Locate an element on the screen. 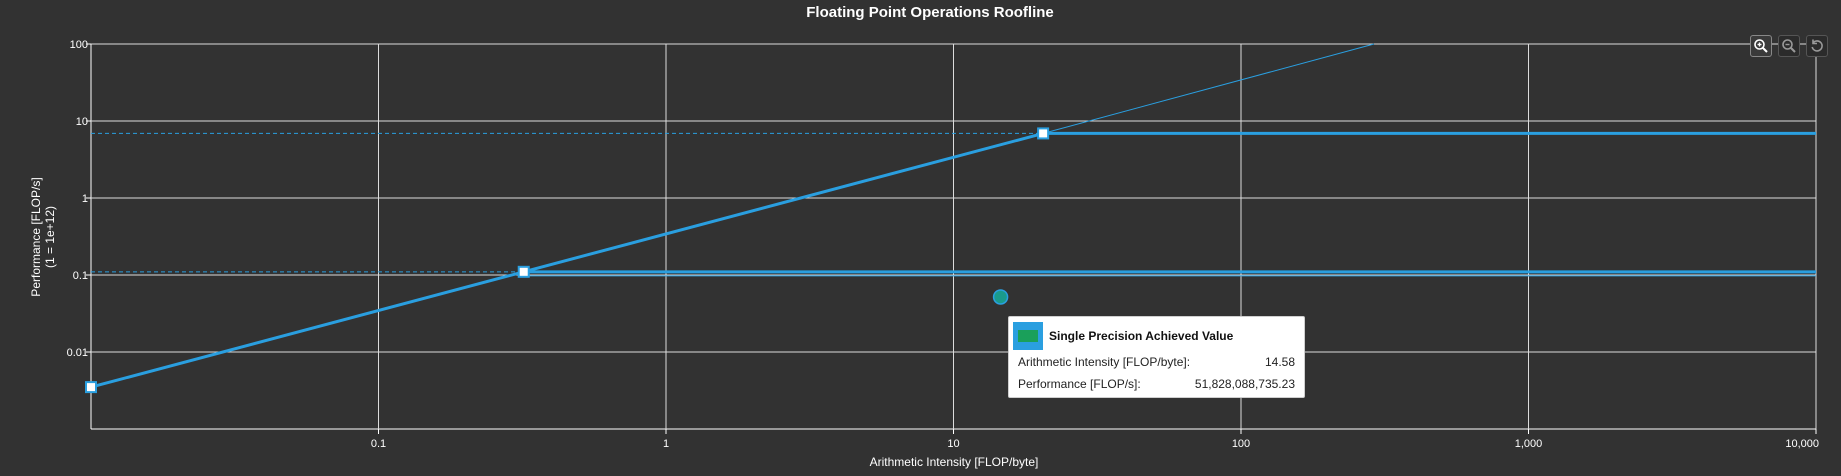 This screenshot has width=1841, height=476. reset-button is located at coordinates (1817, 46).